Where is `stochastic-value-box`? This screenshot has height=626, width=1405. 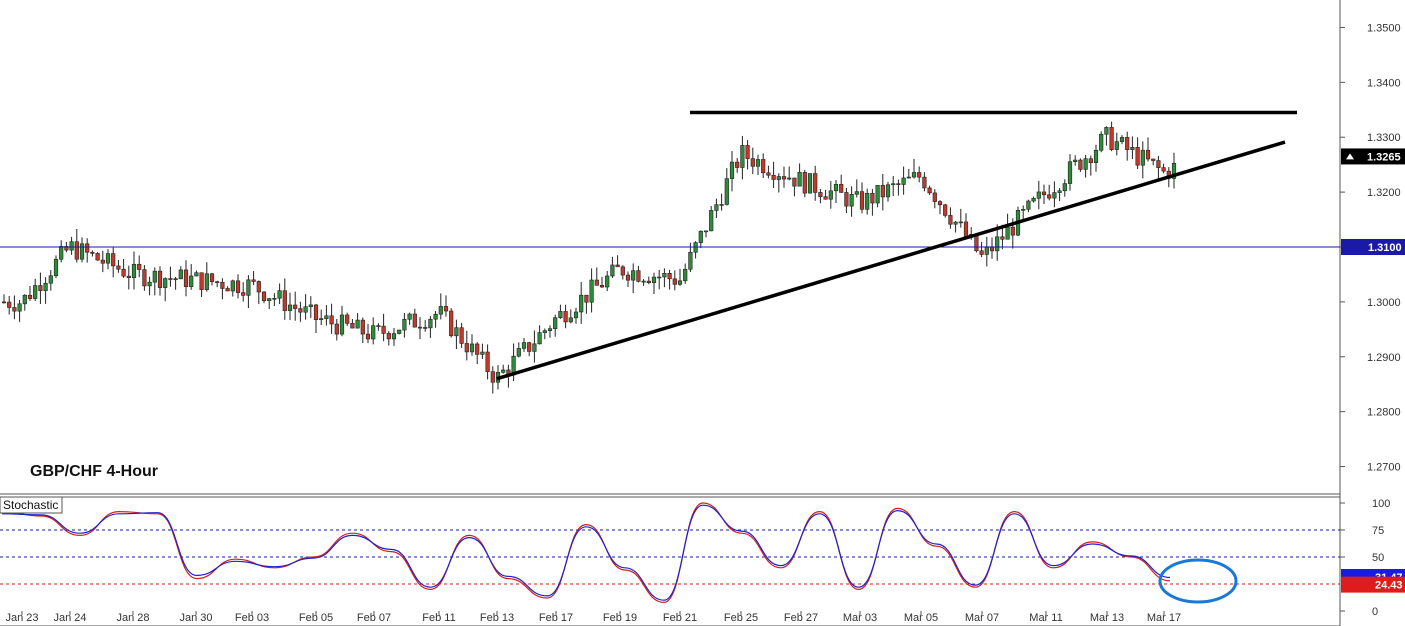 stochastic-value-box is located at coordinates (1373, 584).